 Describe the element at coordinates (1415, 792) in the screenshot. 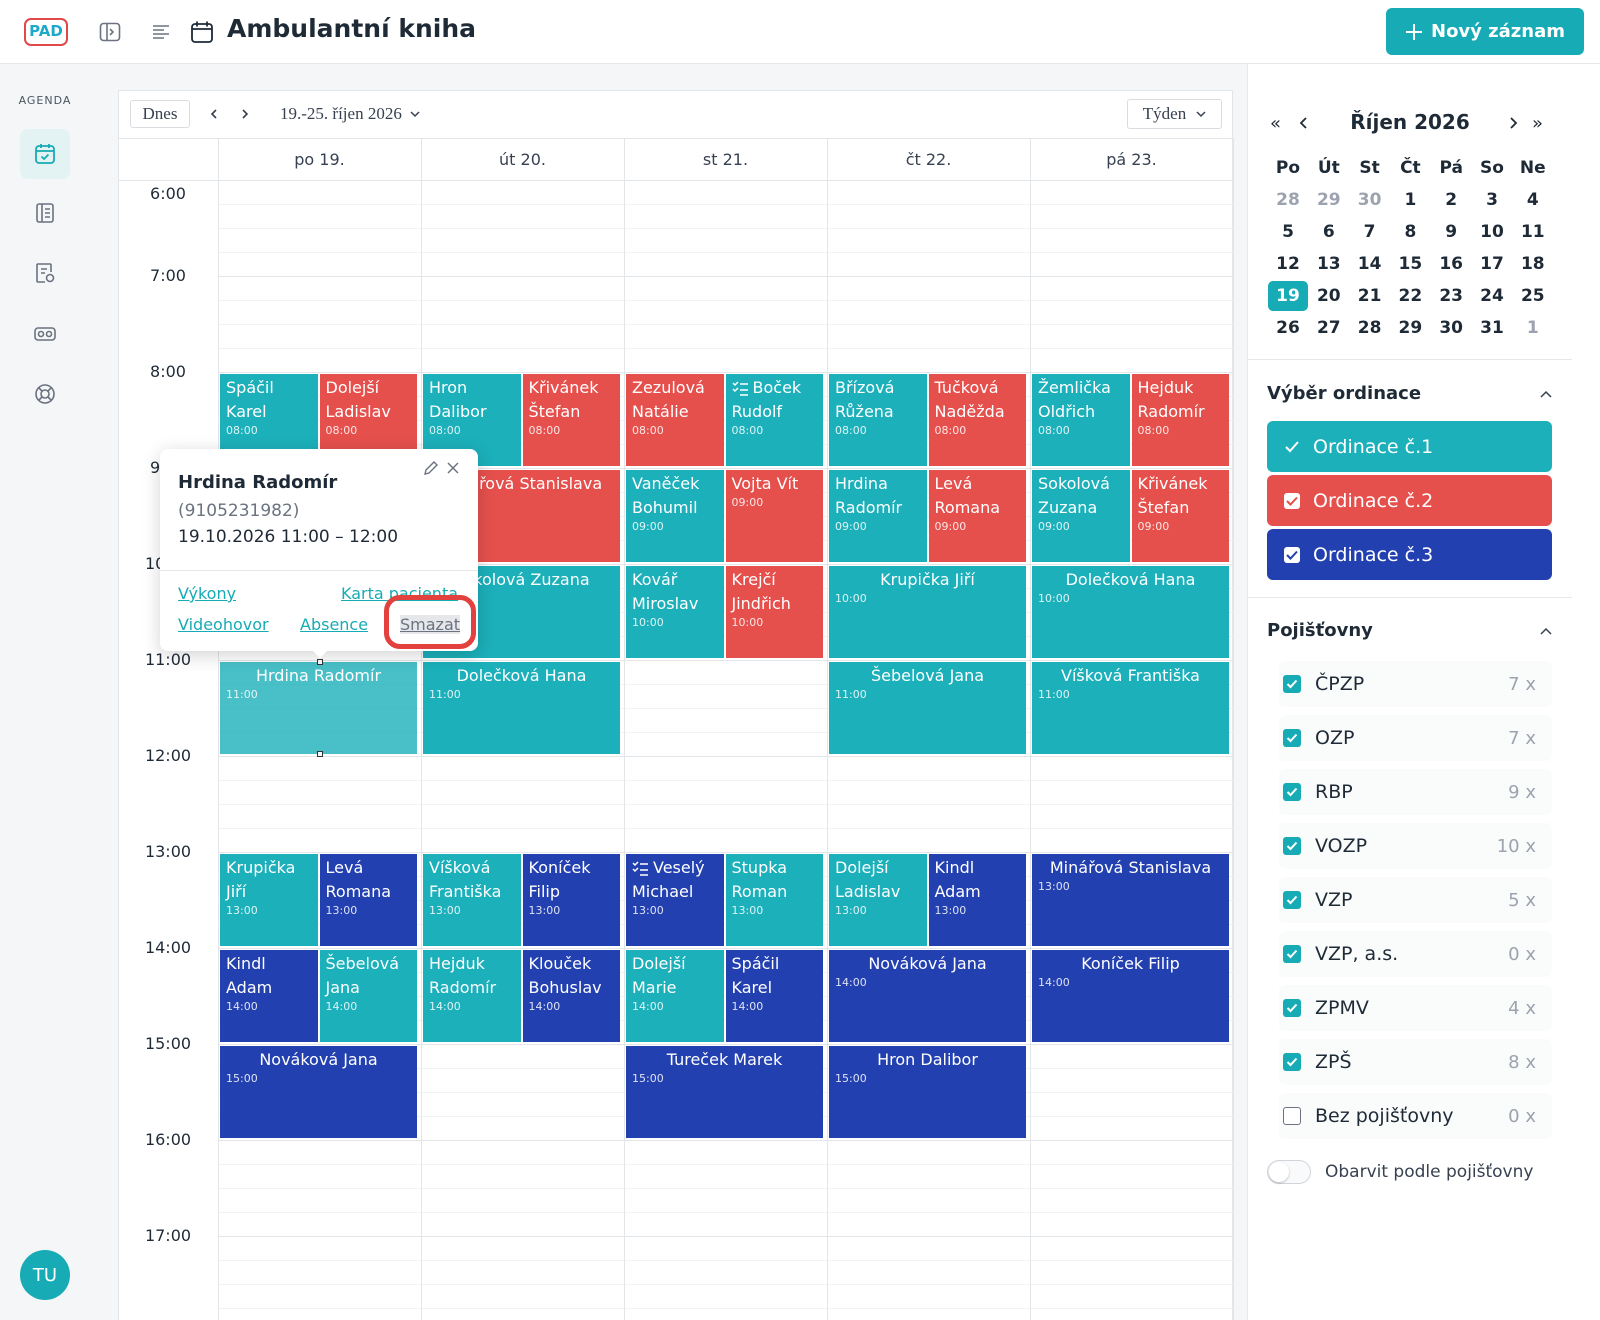

I see `insurer-item: RBP 9 x` at that location.